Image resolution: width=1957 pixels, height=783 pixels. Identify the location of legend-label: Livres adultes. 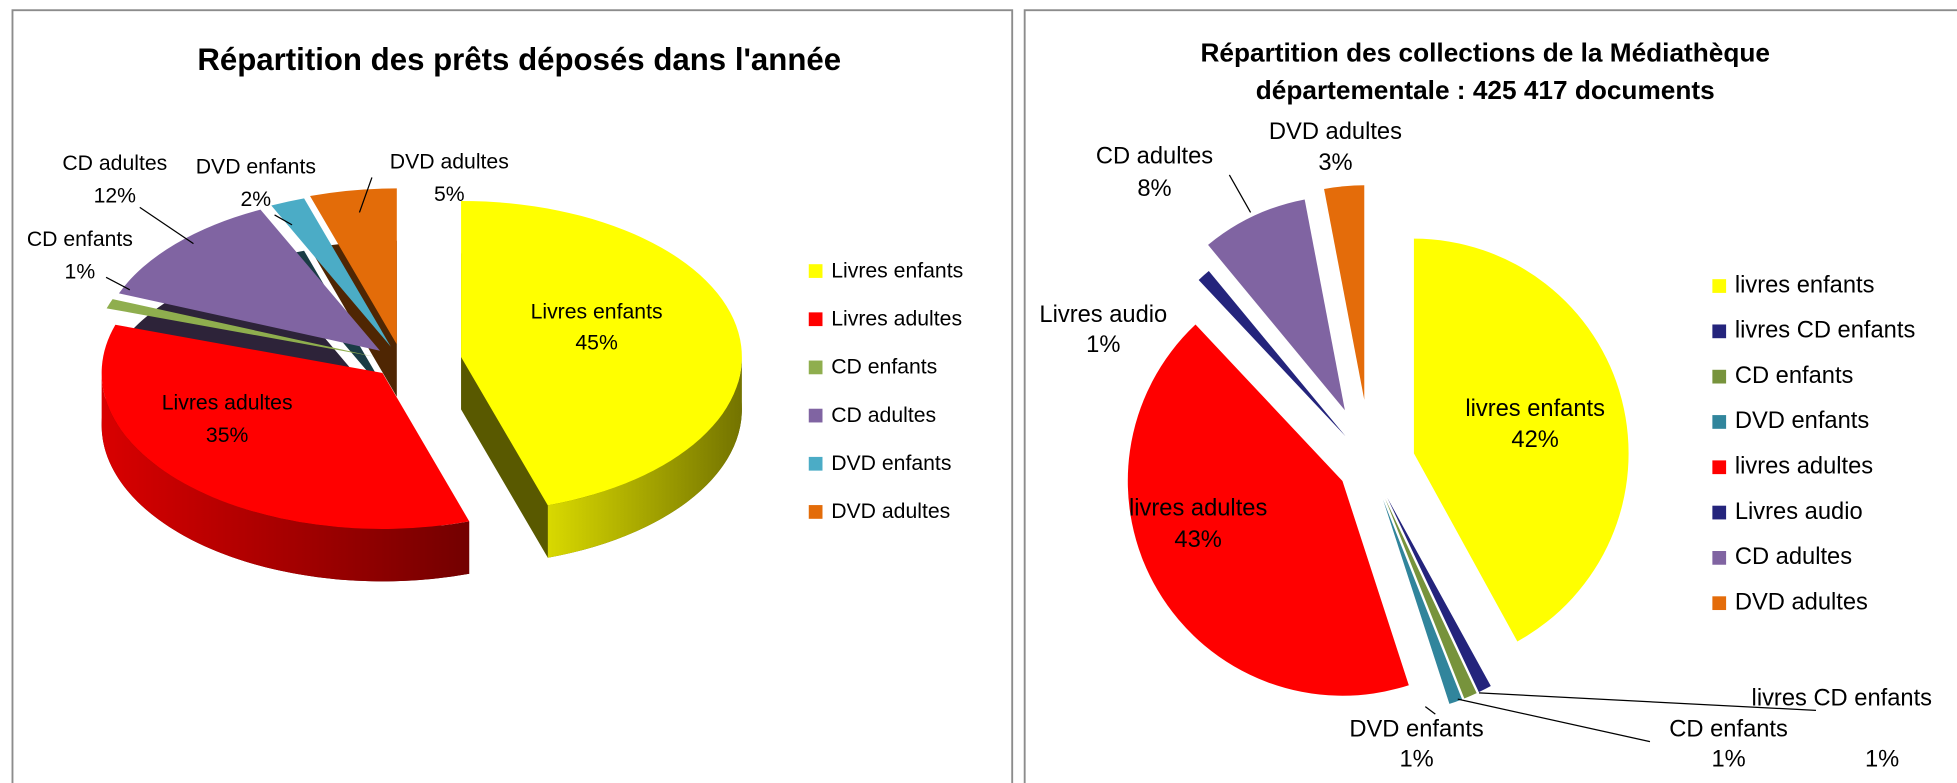
(896, 318).